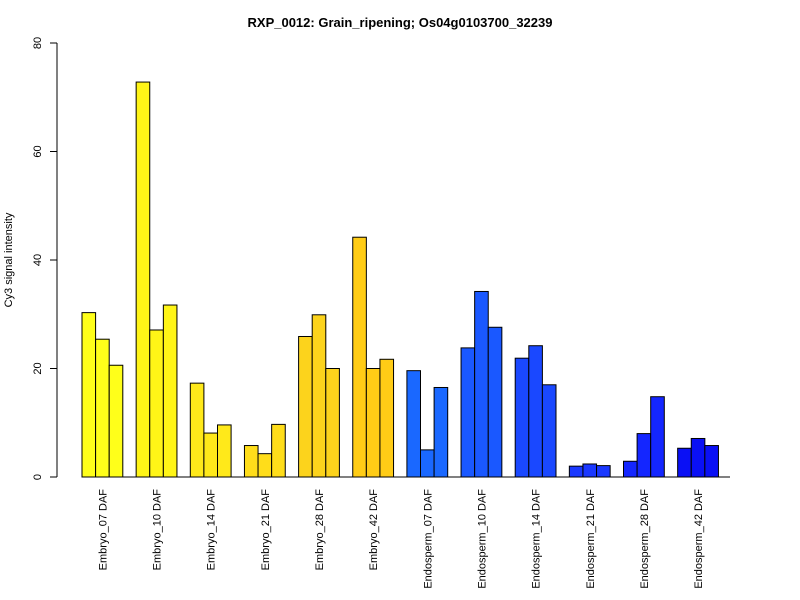 The height and width of the screenshot is (600, 800). What do you see at coordinates (38, 368) in the screenshot?
I see `y-tick-label: 20` at bounding box center [38, 368].